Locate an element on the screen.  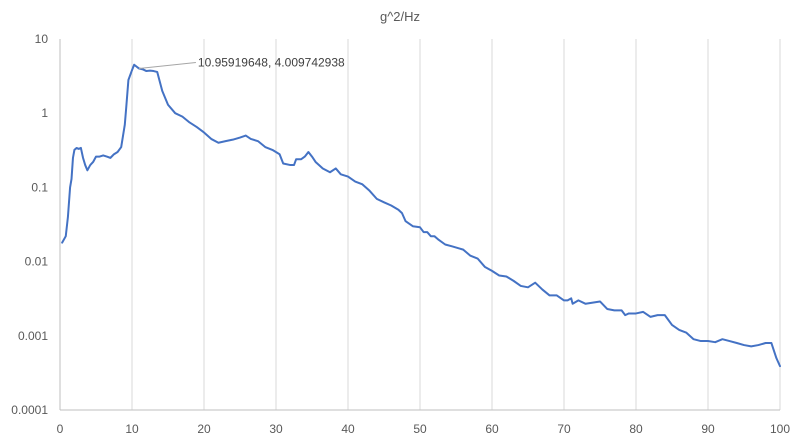
x-tick-label: 60 is located at coordinates (492, 429).